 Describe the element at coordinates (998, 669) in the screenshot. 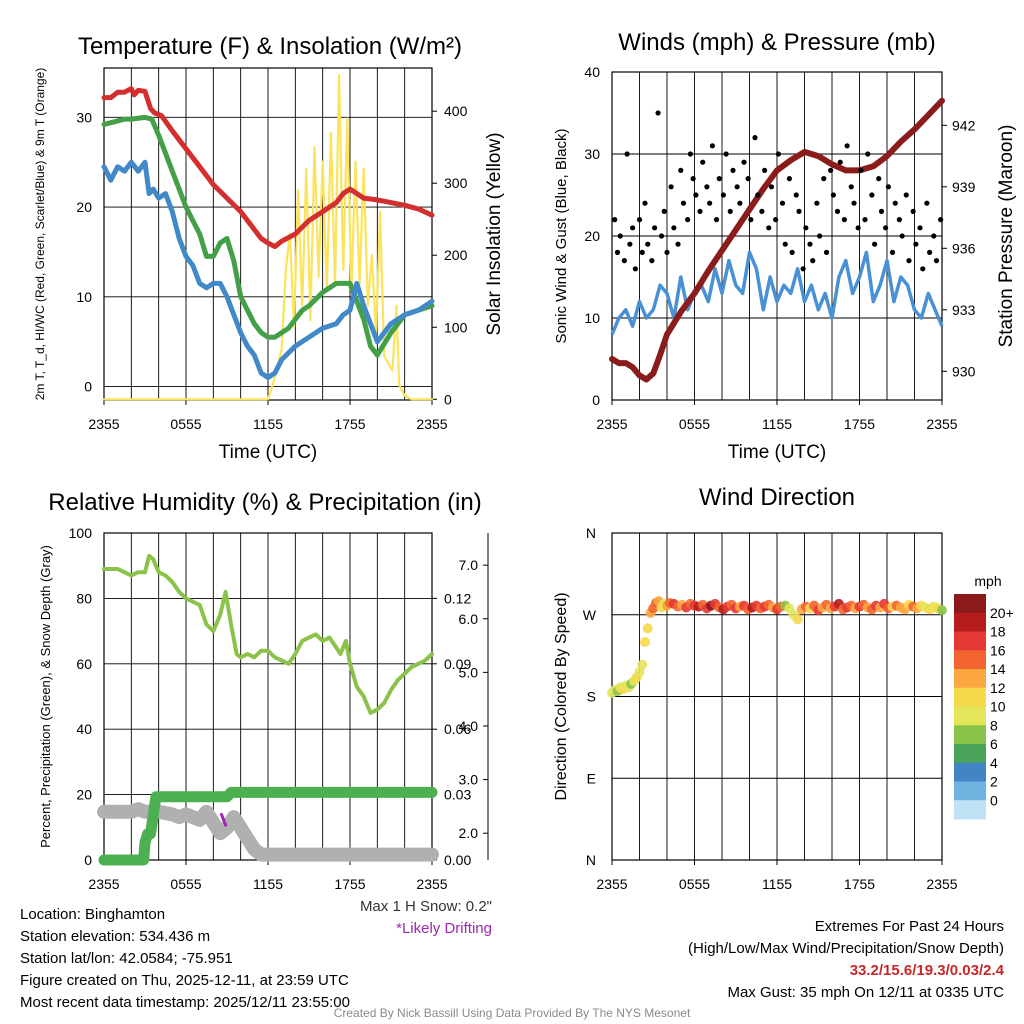

I see `colorbar-label: 14` at that location.